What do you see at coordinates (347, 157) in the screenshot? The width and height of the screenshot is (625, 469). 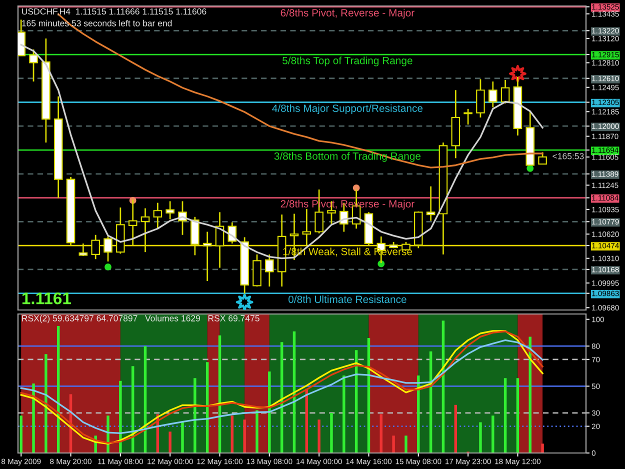 I see `ref-line-label: 3/8ths Bottom of Trading Range` at bounding box center [347, 157].